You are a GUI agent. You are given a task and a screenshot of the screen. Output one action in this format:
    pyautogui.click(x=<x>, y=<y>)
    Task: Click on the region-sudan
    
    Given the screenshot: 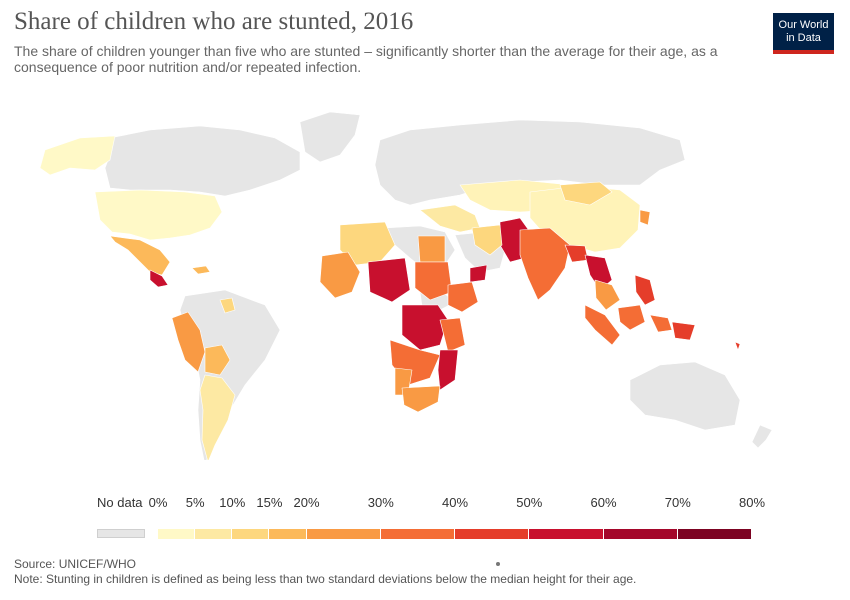 What is the action you would take?
    pyautogui.click(x=433, y=281)
    